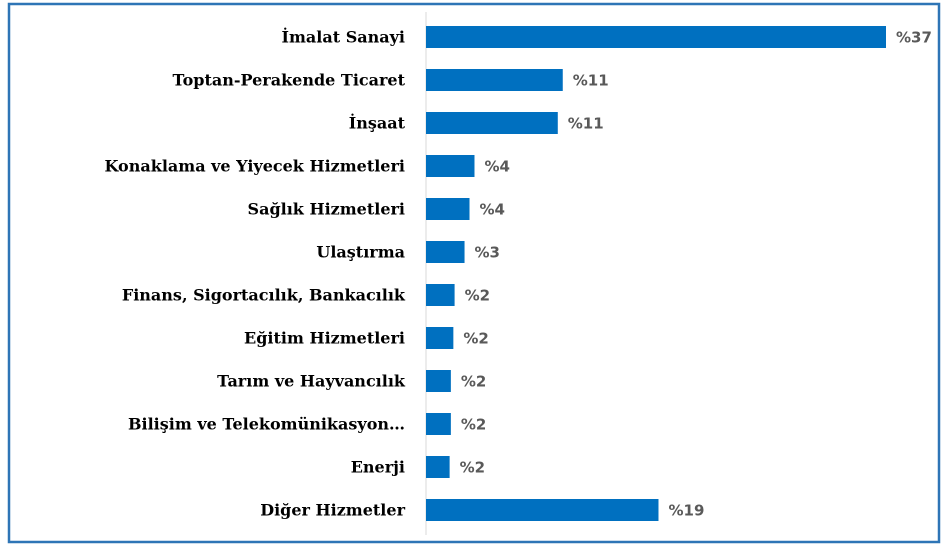 The height and width of the screenshot is (547, 945). Describe the element at coordinates (487, 253) in the screenshot. I see `value-label: %3` at that location.